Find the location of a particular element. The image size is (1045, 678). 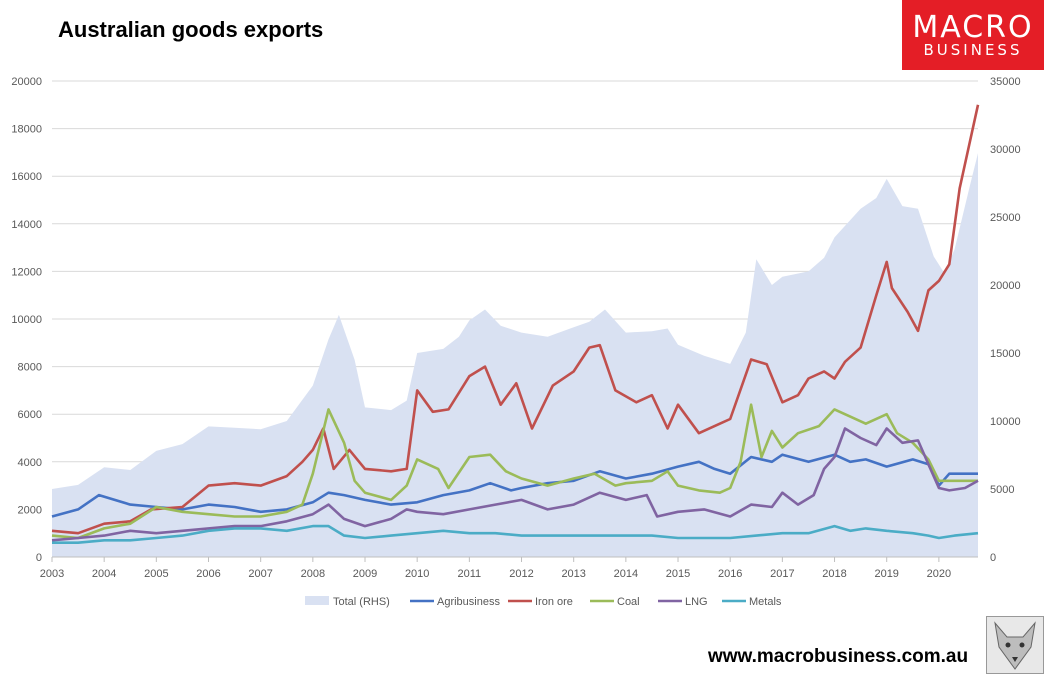

y-right-tick-label: 35000 is located at coordinates (1005, 82).